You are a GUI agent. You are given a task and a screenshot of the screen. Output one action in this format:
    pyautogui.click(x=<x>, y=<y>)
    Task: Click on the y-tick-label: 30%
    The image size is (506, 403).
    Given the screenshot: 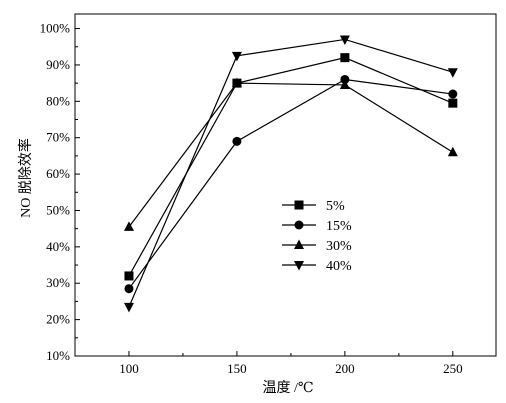 What is the action you would take?
    pyautogui.click(x=58, y=282)
    